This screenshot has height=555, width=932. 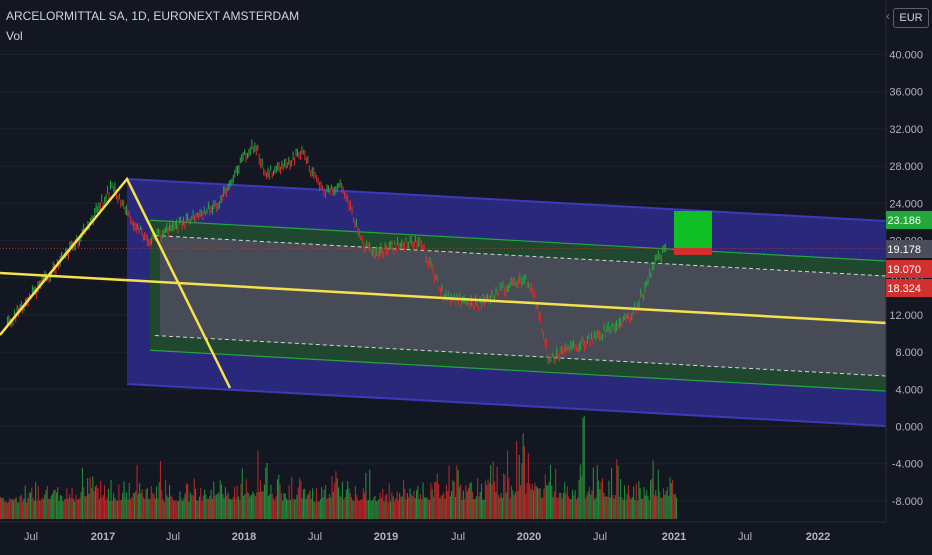 I want to click on median-line, so click(x=443, y=298).